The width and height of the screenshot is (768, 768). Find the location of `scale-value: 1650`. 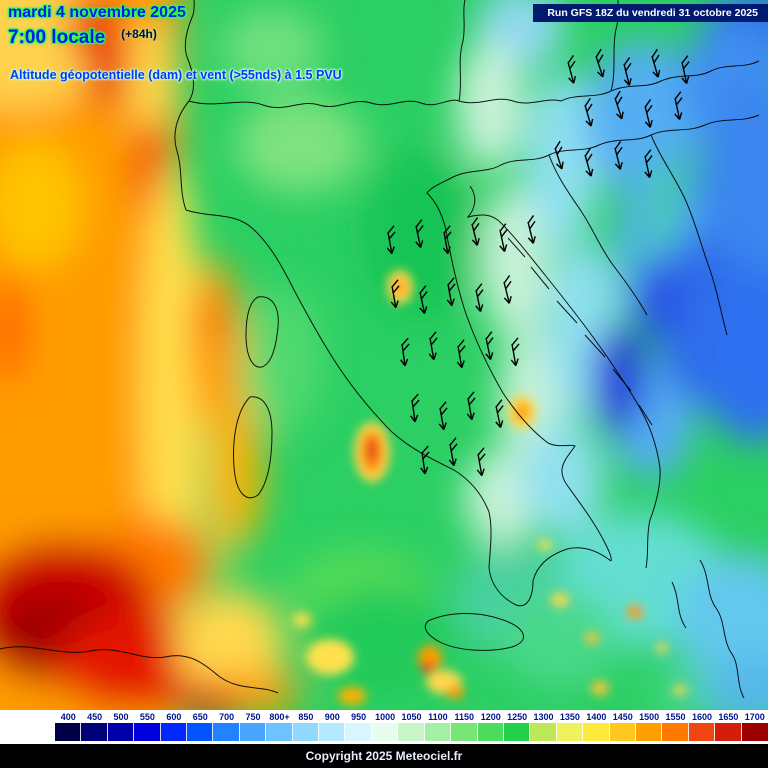

scale-value: 1650 is located at coordinates (728, 717).